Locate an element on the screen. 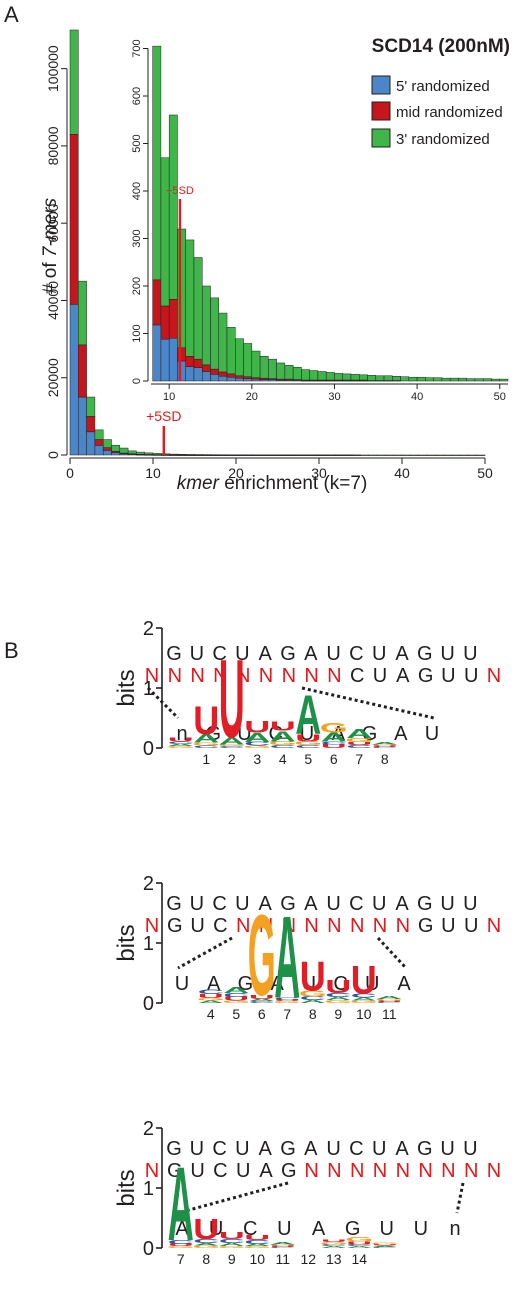 This screenshot has height=1309, width=520. logo2-logo-C-pos-7: C is located at coordinates (364, 996).